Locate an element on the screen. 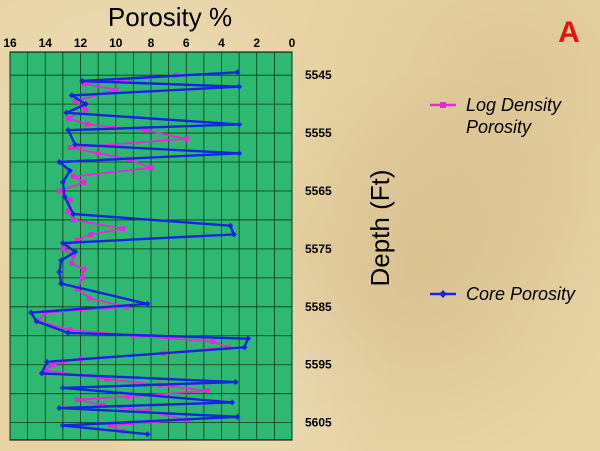  y-tick-label: 5555 is located at coordinates (318, 133).